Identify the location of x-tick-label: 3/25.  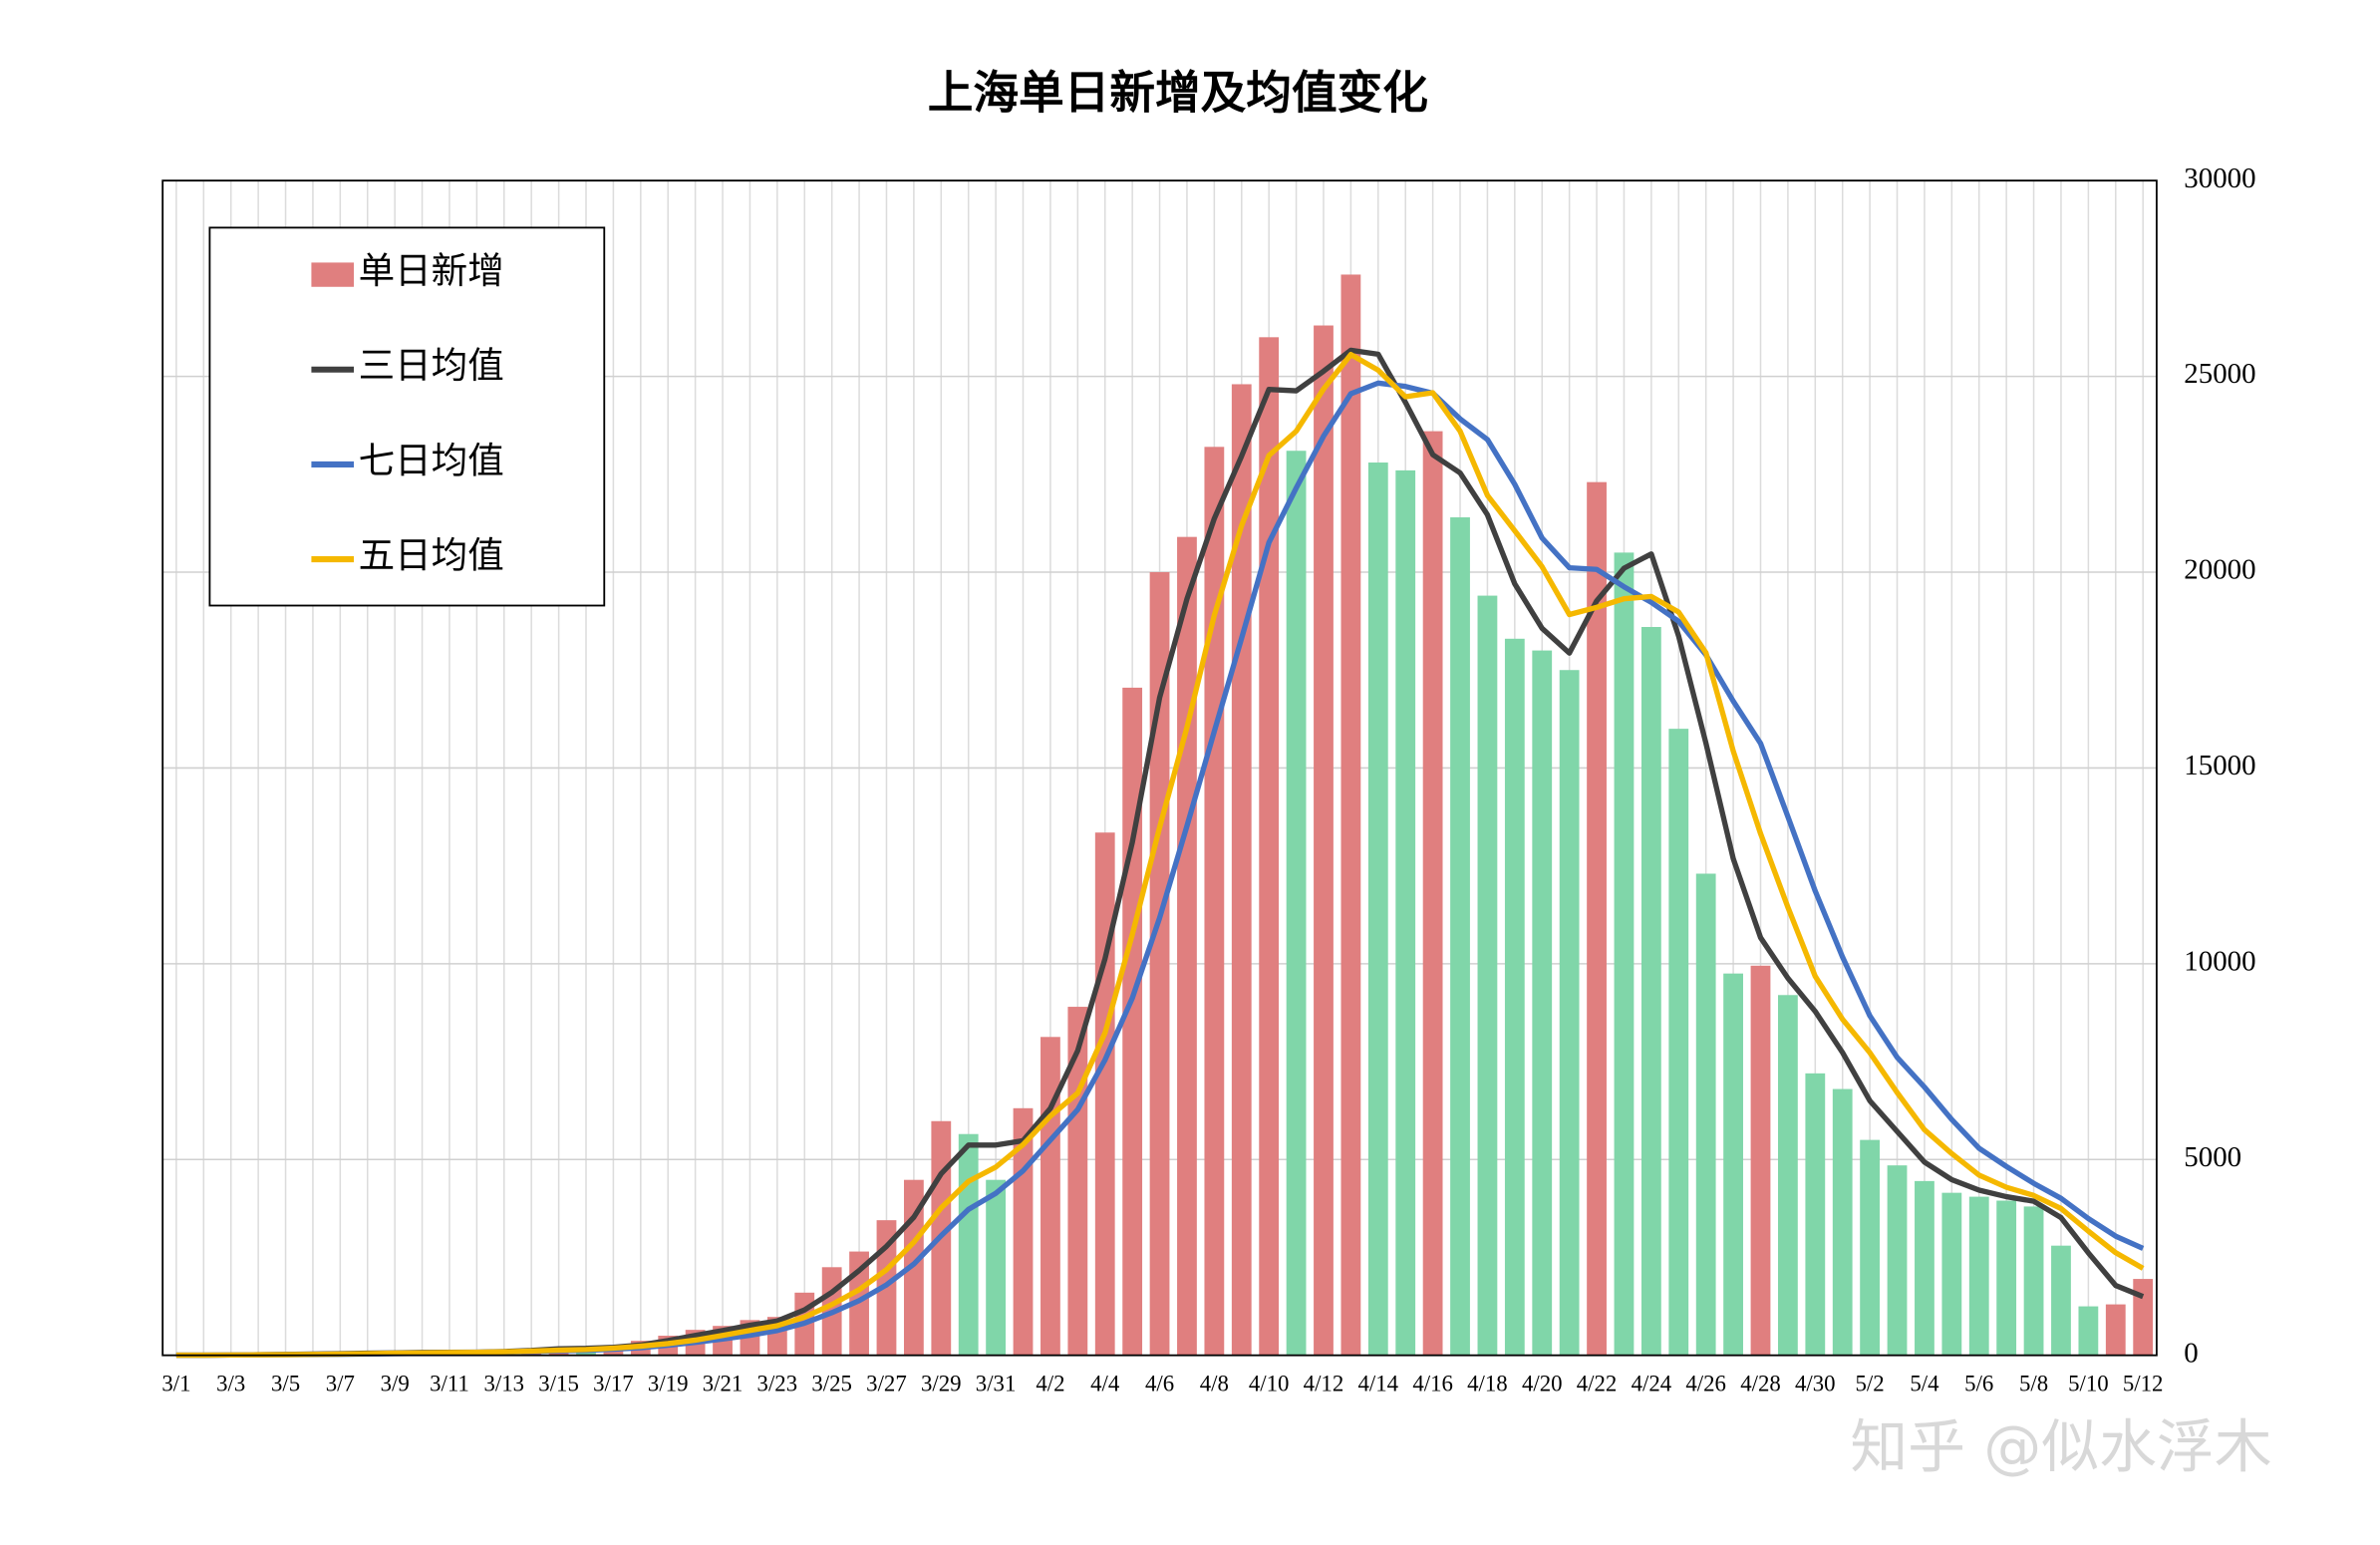
(831, 1383).